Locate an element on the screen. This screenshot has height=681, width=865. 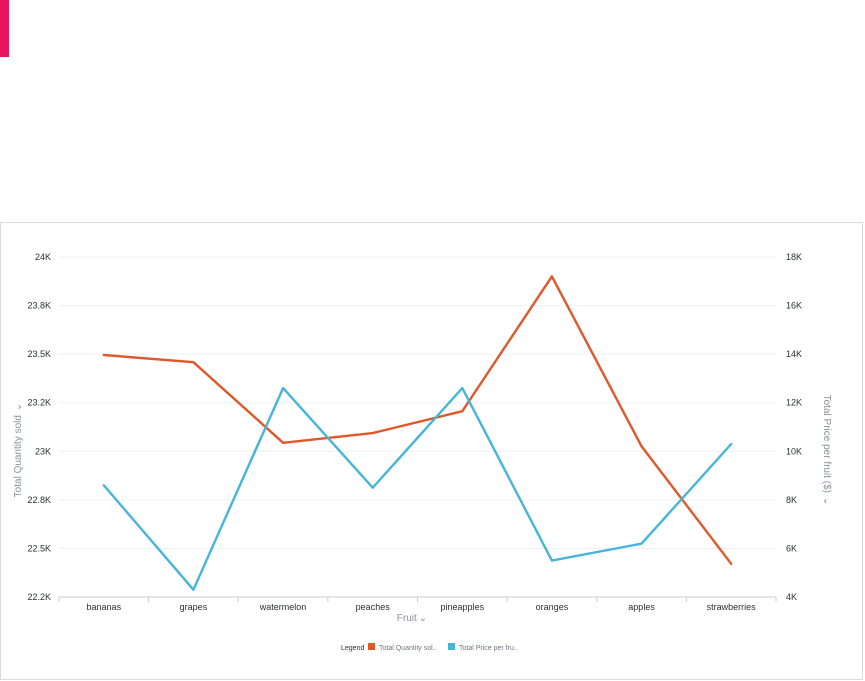
y-right-tick-label: 10K is located at coordinates (794, 451).